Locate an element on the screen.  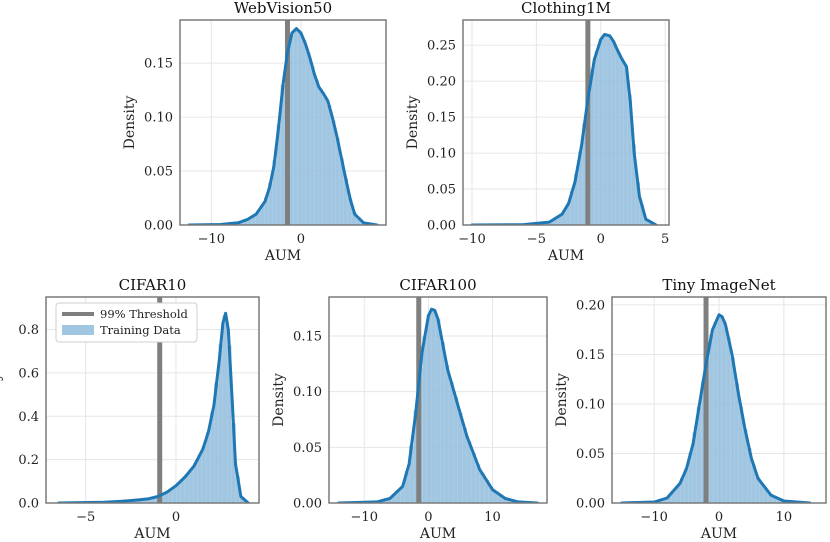
x-tick-label: −10 is located at coordinates (364, 517).